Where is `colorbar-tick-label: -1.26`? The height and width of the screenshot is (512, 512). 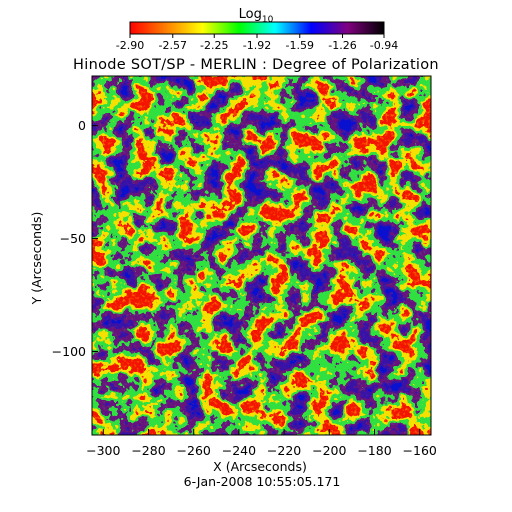 colorbar-tick-label: -1.26 is located at coordinates (342, 45).